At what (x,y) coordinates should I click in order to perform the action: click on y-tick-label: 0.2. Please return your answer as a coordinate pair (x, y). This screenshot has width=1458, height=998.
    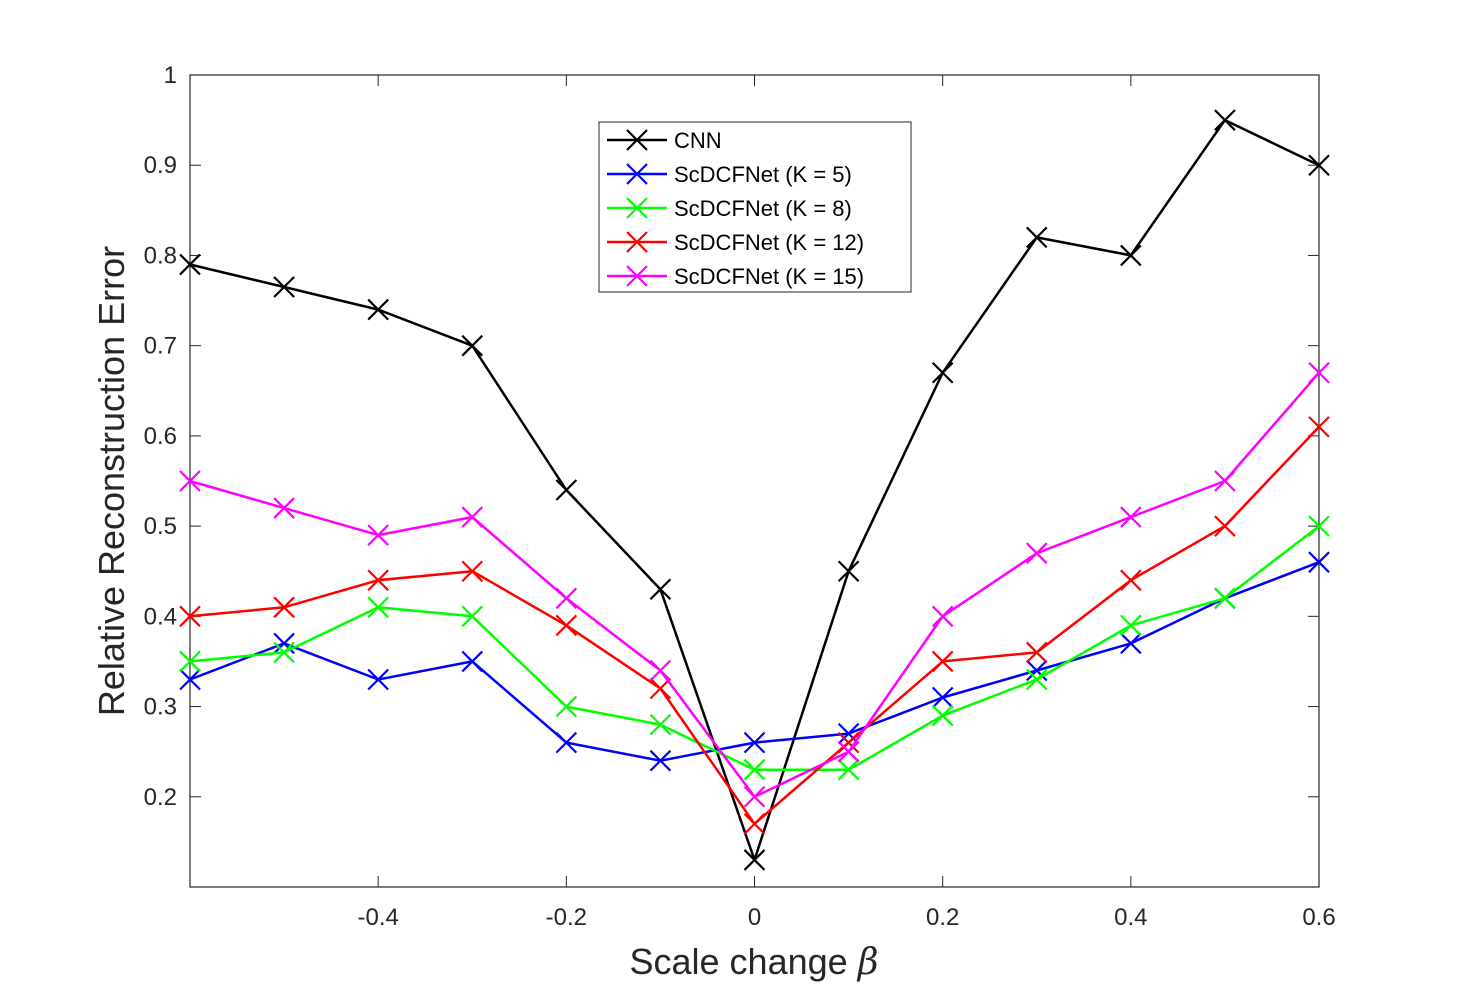
    Looking at the image, I should click on (160, 797).